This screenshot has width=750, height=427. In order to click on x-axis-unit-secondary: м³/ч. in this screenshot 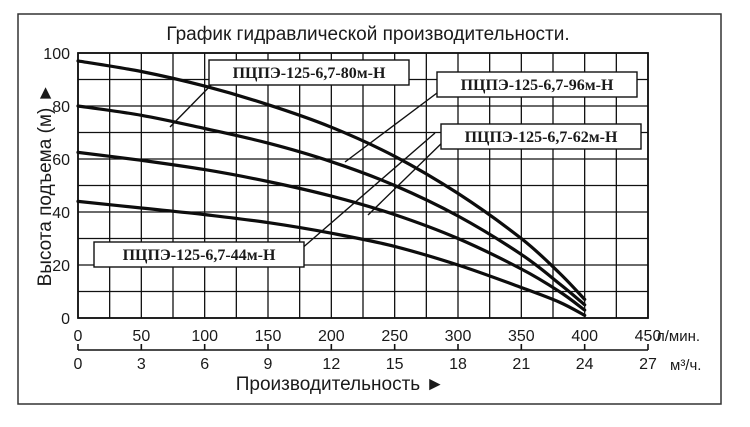, I will do `click(685, 365)`.